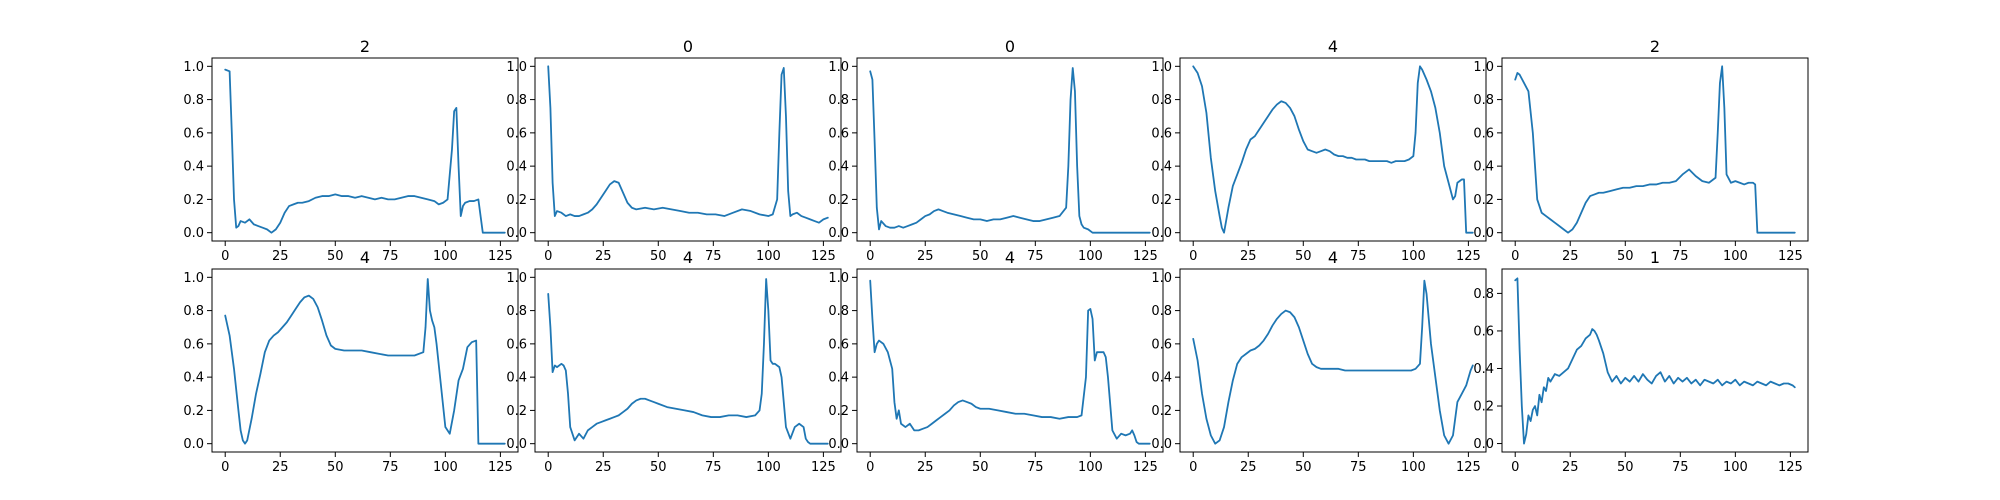 This screenshot has height=500, width=2000. I want to click on subplot-1: 0 25 50 75 100 125 0.0 0.2 0.4 0.6 0.8 1.0 2, so click(351, 150).